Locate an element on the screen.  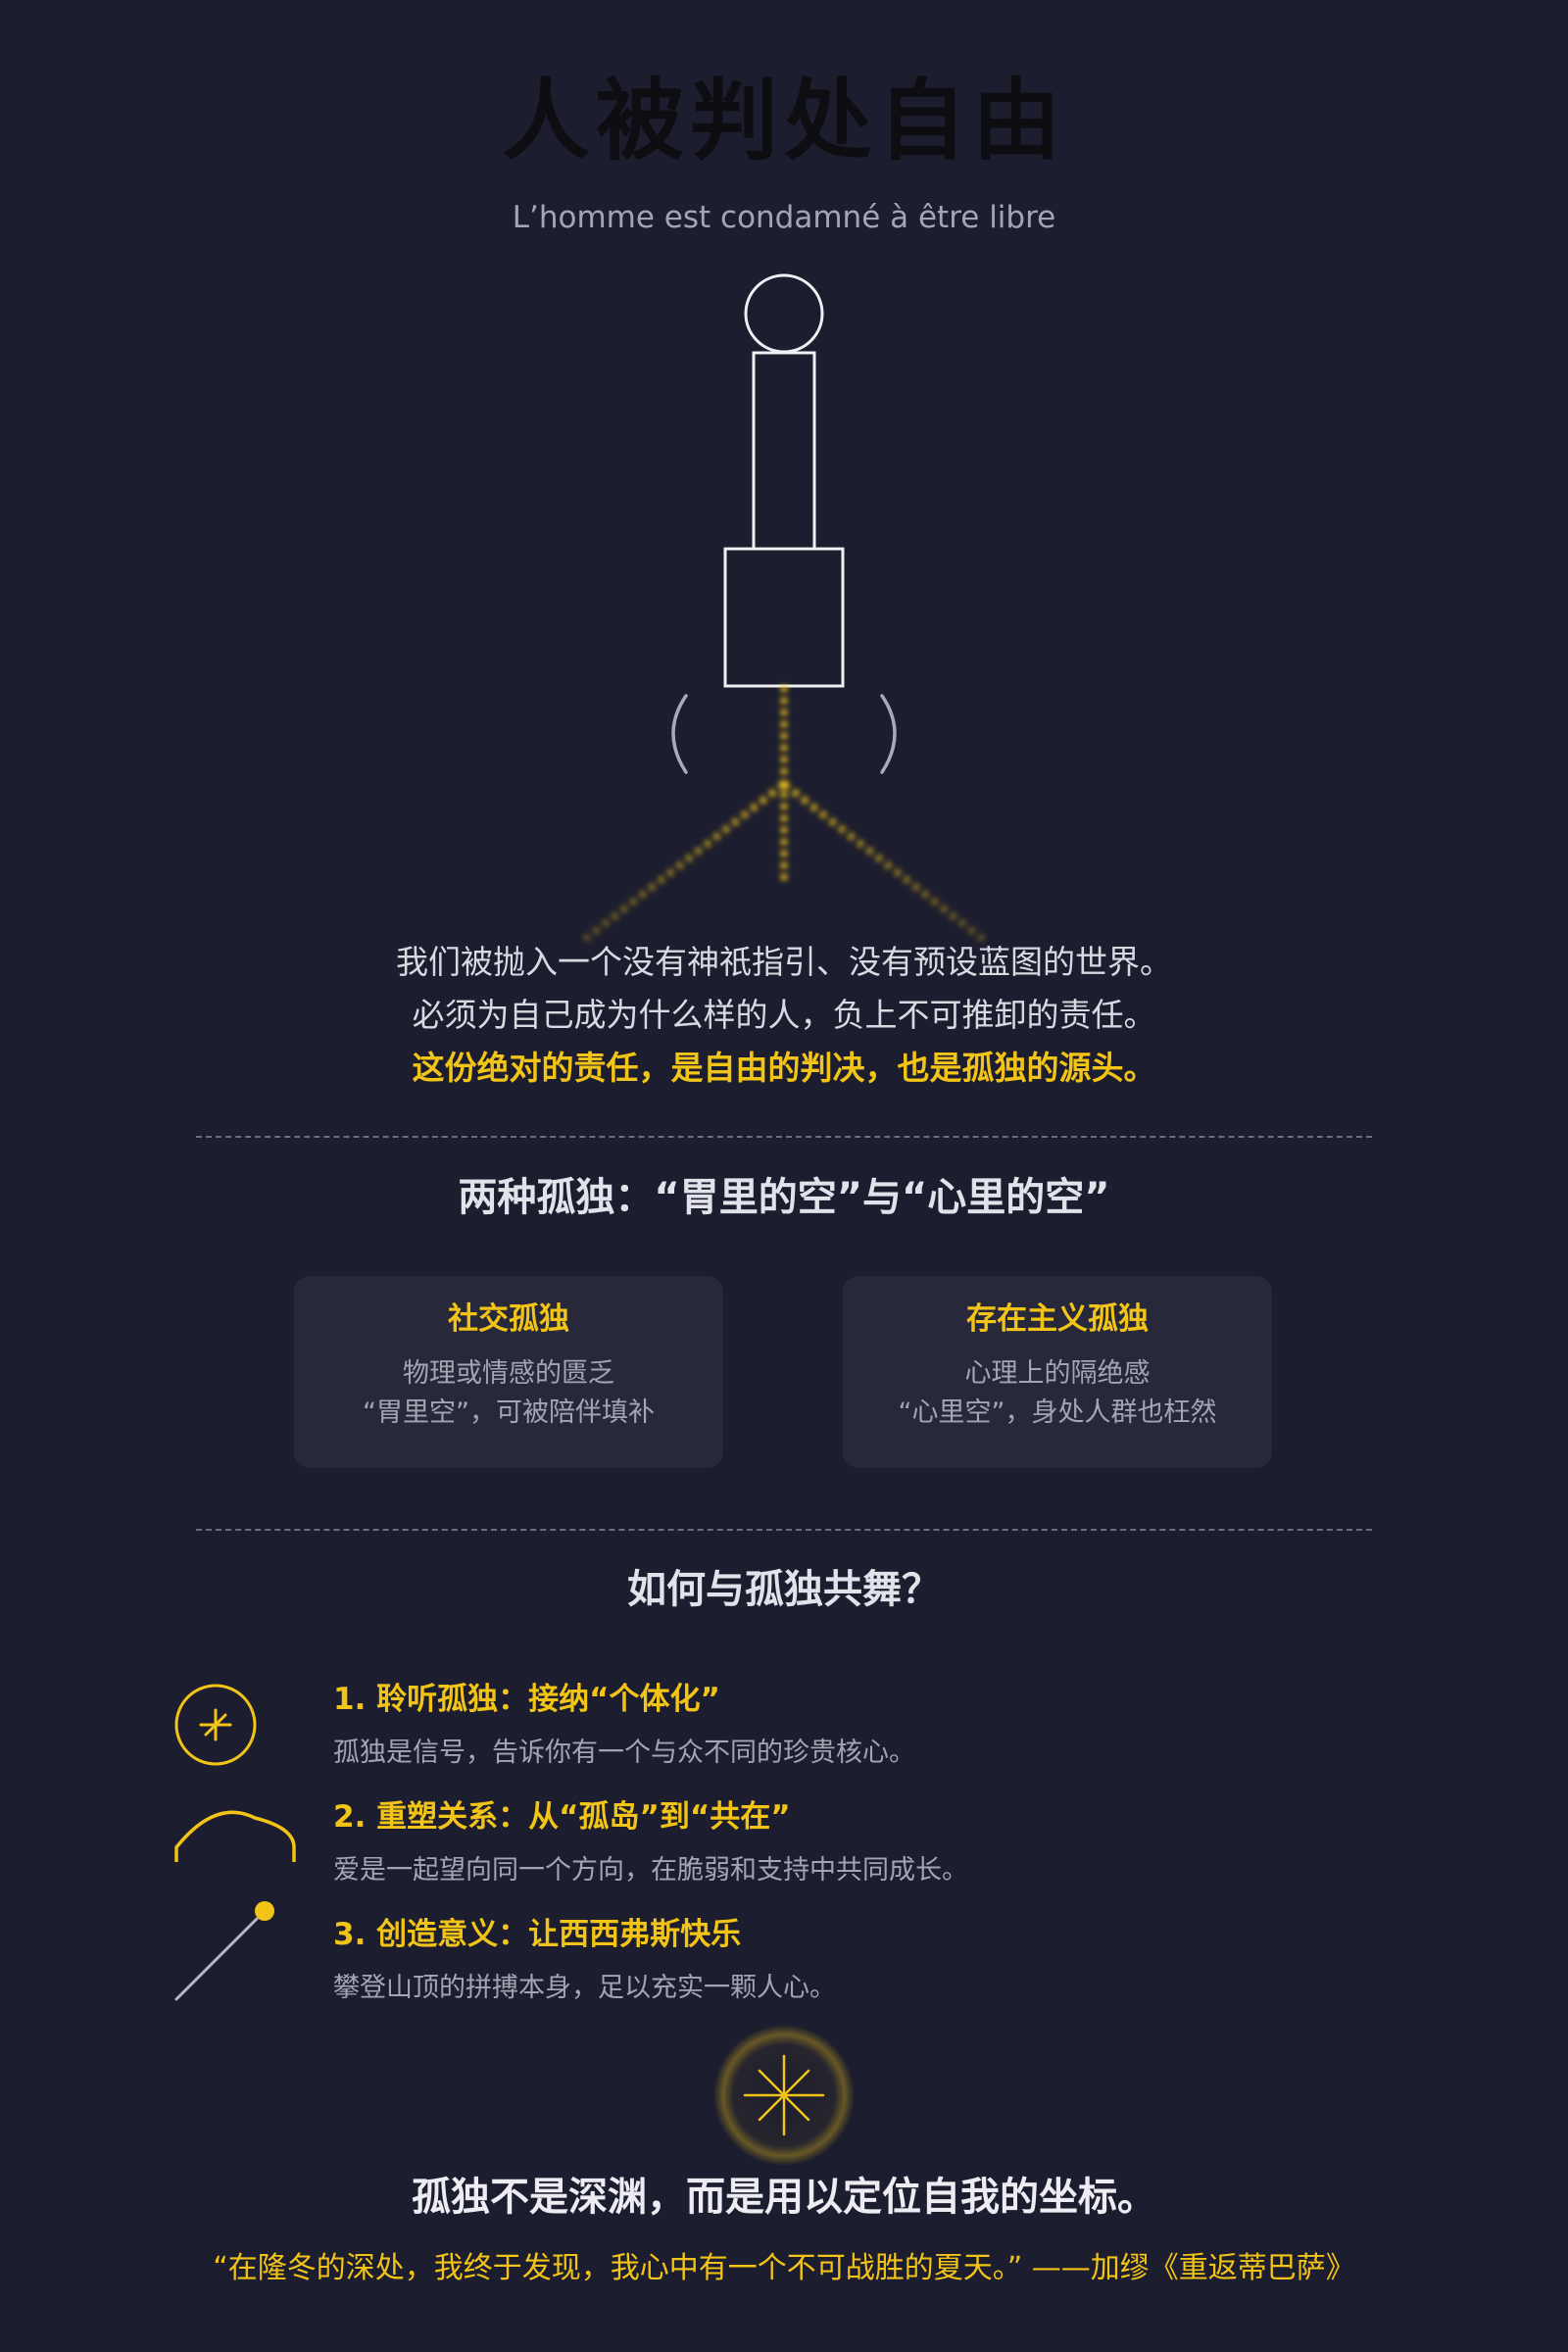
figure-illustration is located at coordinates (784, 608).